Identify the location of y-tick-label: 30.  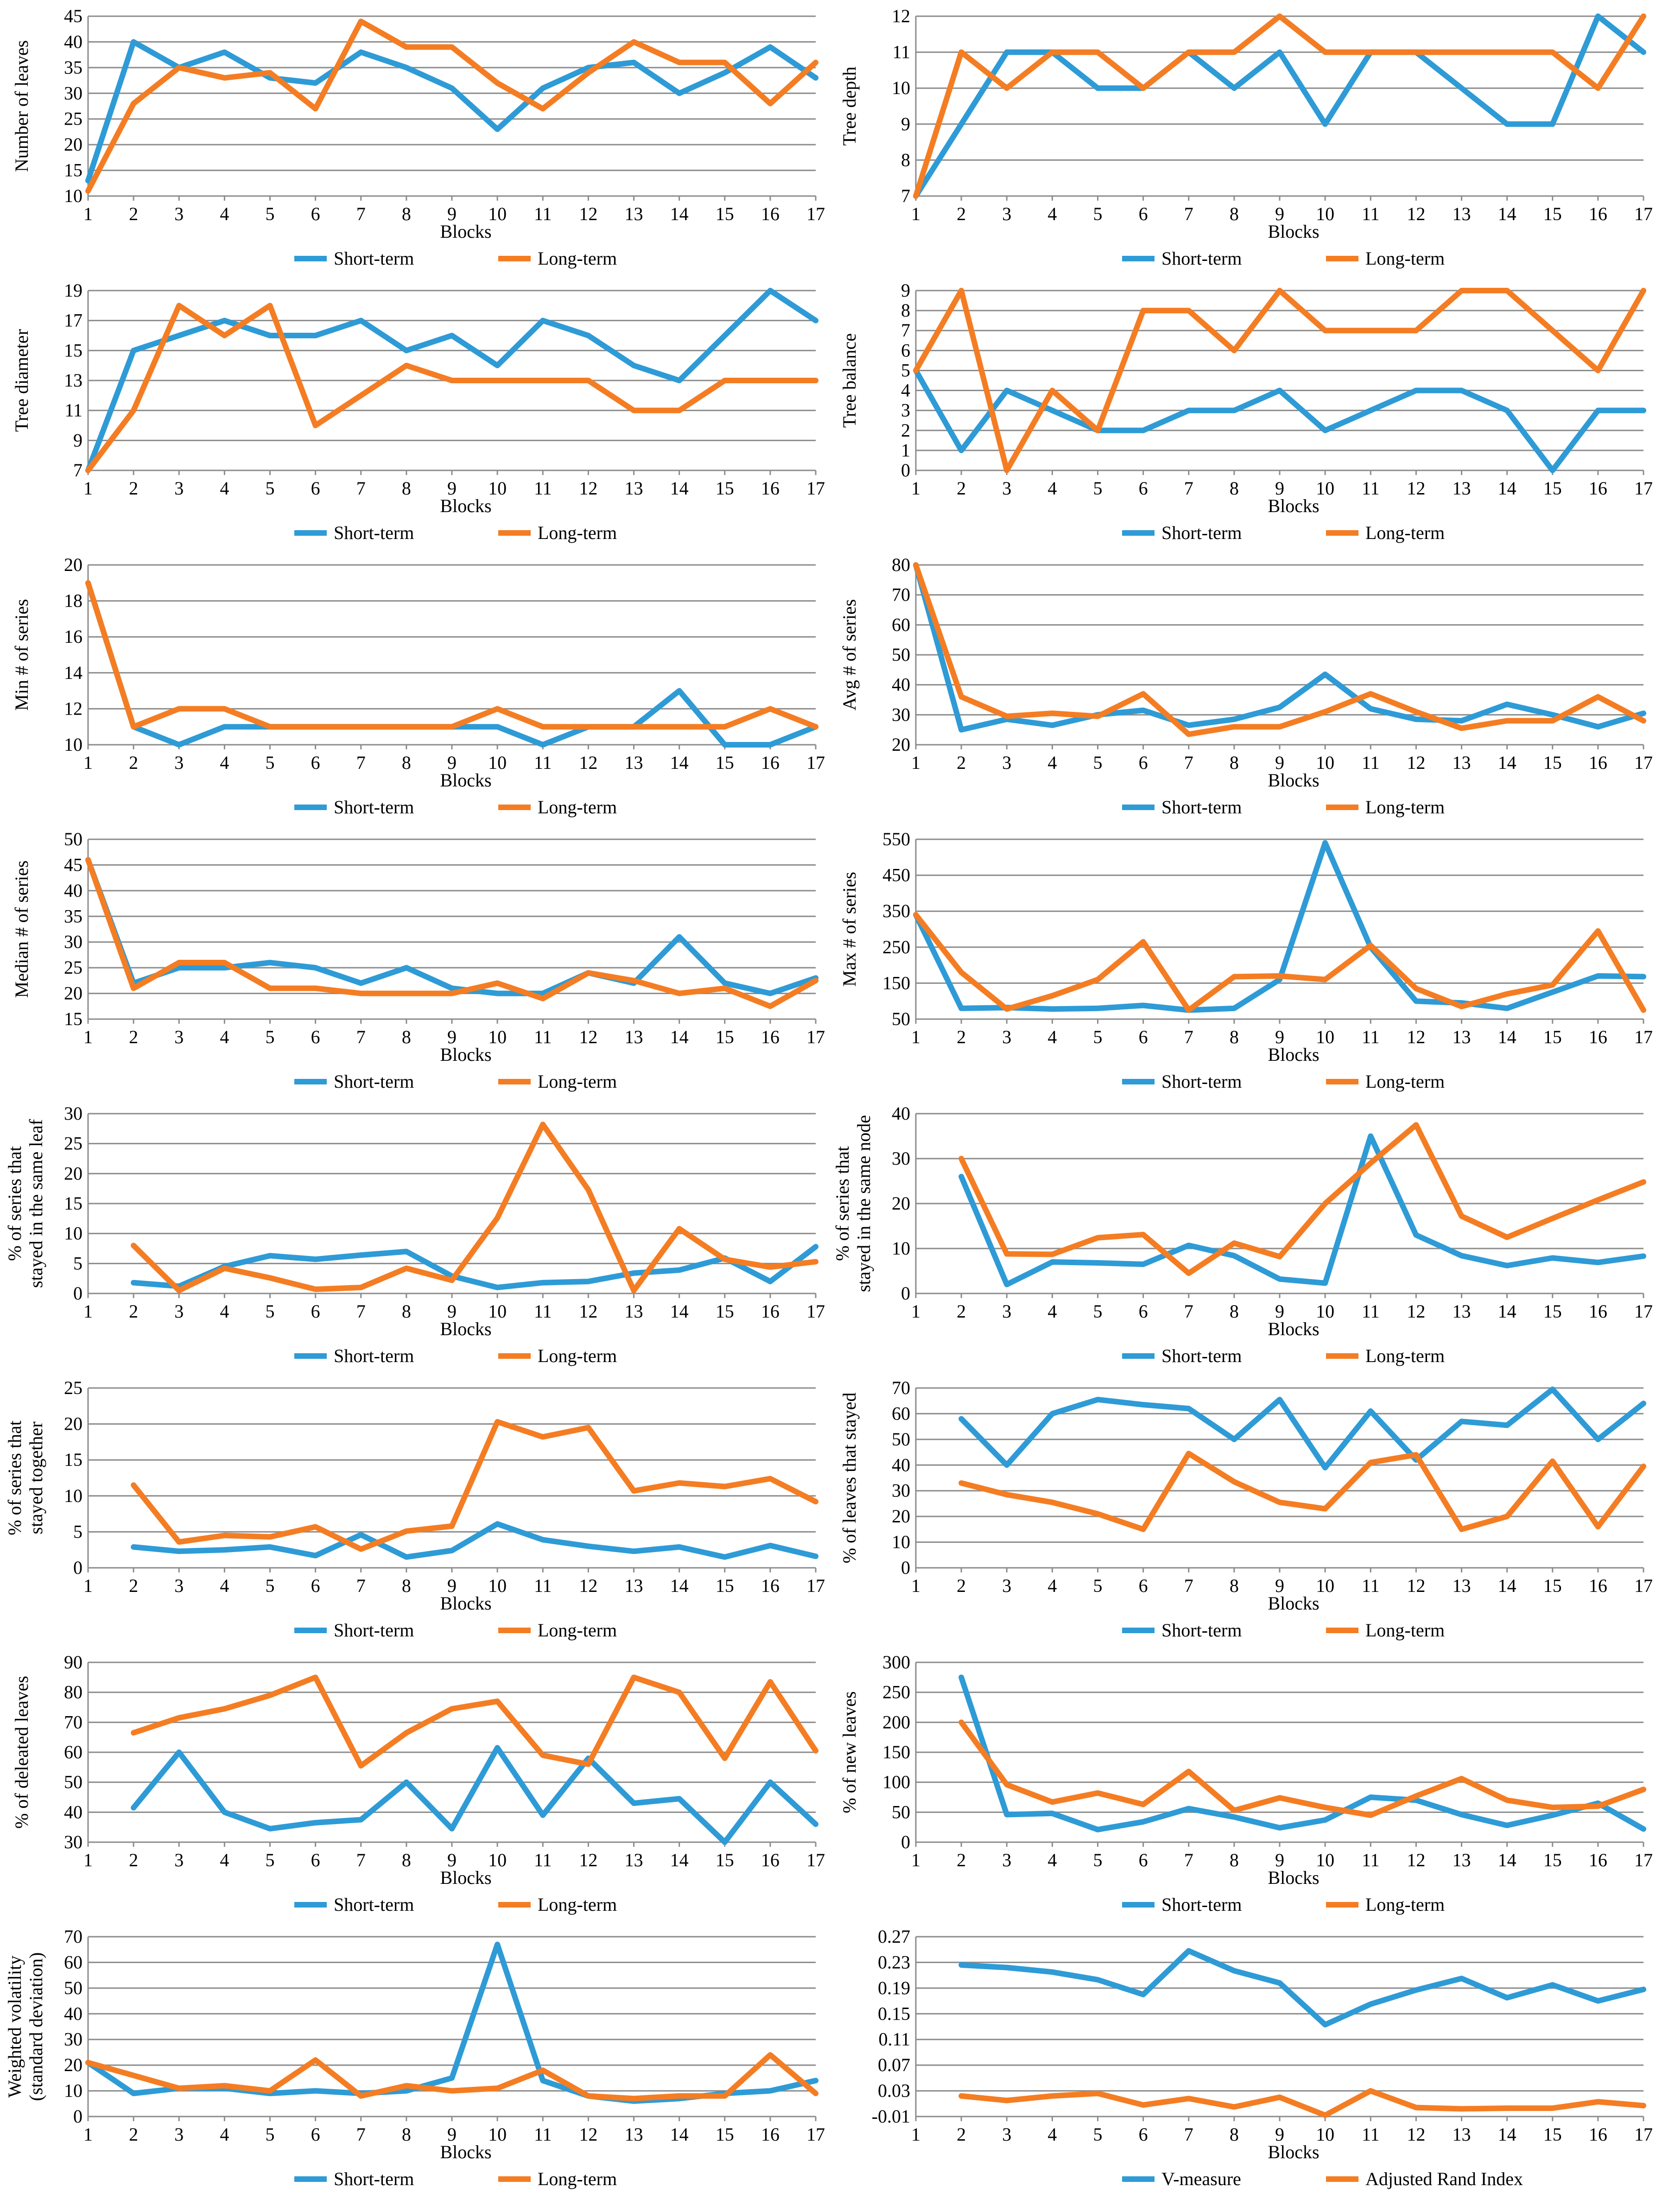
(901, 714).